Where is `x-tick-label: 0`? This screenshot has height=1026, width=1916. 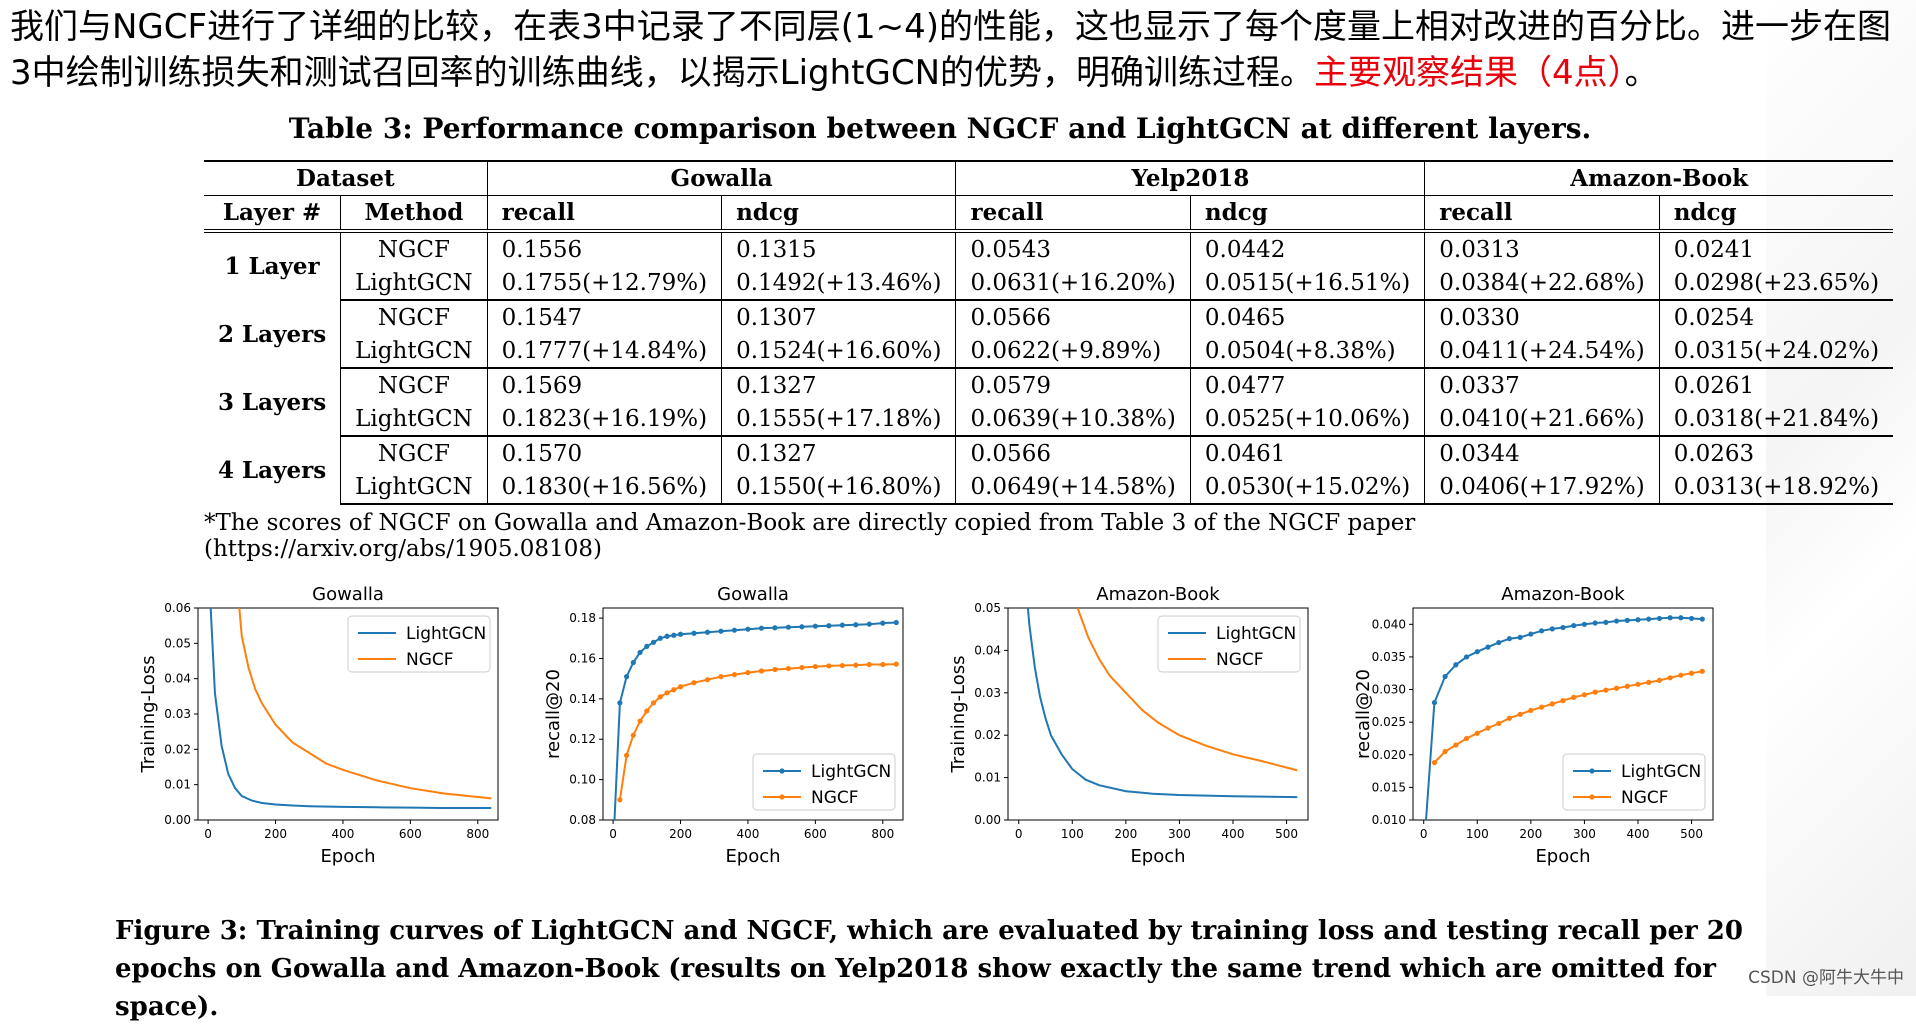 x-tick-label: 0 is located at coordinates (1424, 834).